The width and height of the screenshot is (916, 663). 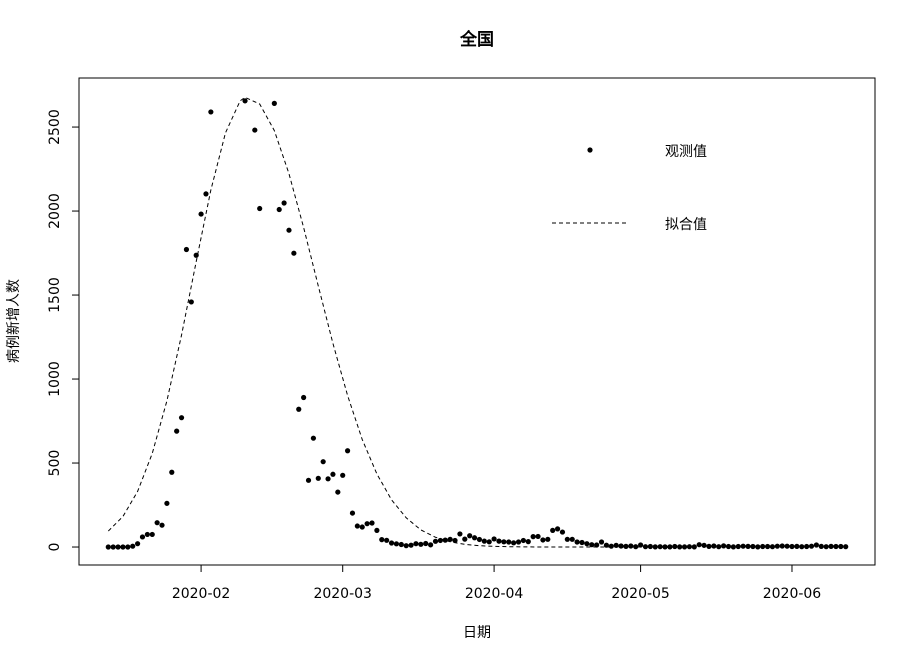 I want to click on y-tick-label: 500, so click(x=55, y=463).